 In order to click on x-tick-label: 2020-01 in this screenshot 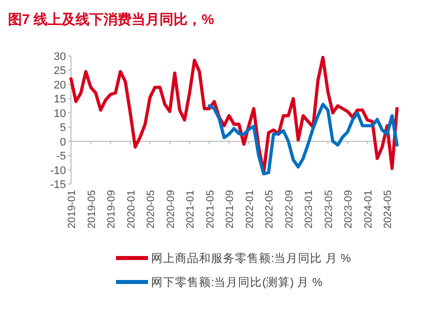, I will do `click(131, 209)`.